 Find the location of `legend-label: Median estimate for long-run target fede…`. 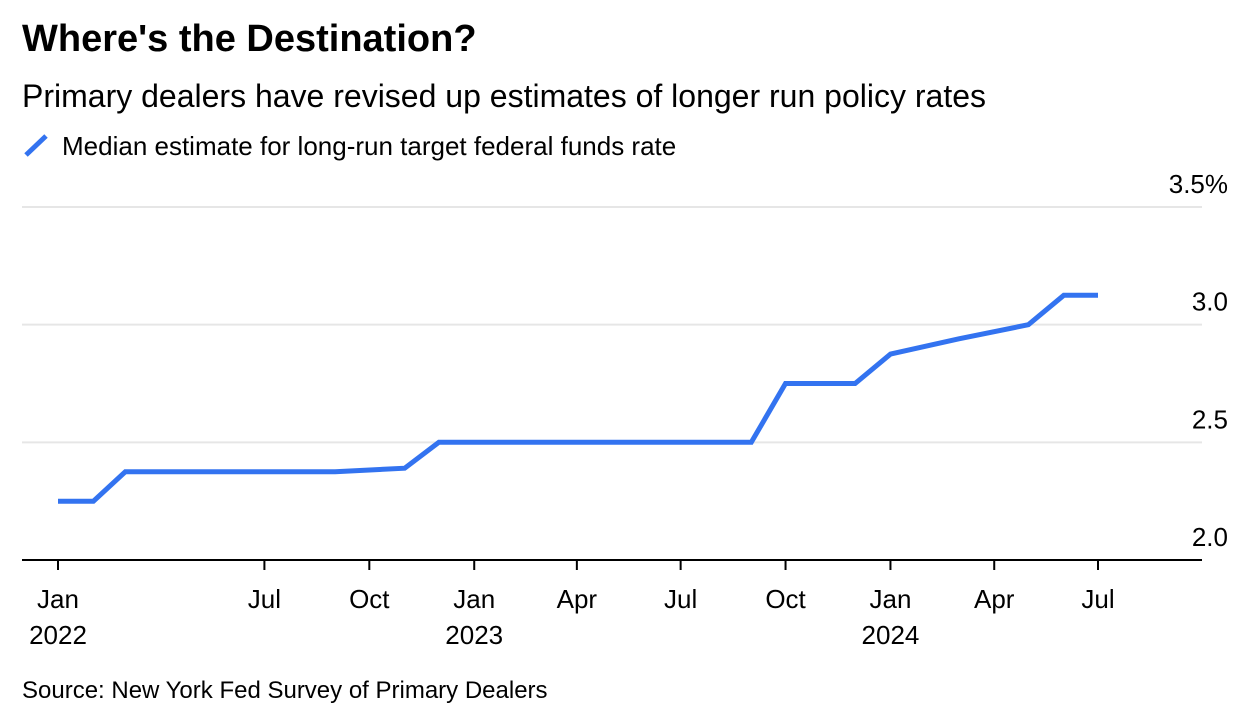

legend-label: Median estimate for long-run target fede… is located at coordinates (369, 145).